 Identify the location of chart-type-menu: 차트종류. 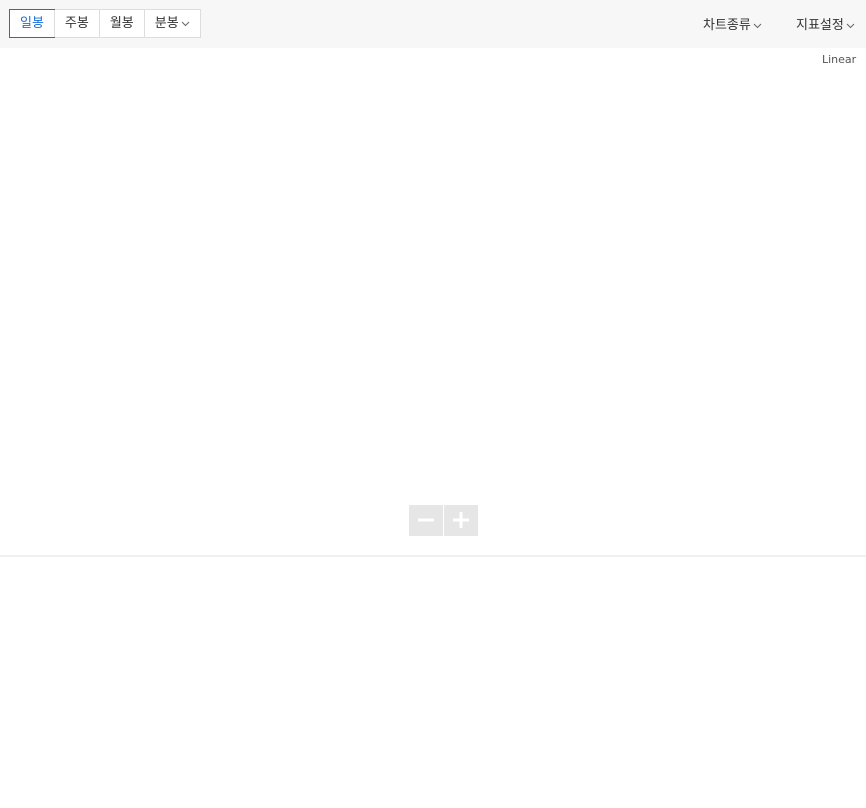
(732, 23).